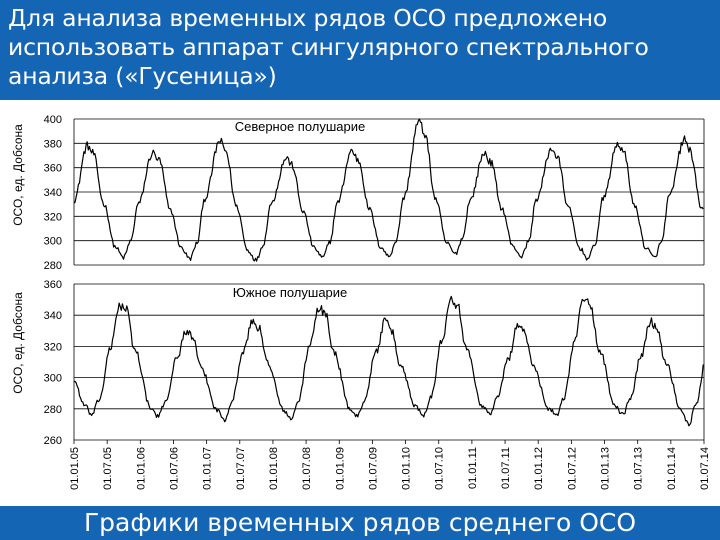 The image size is (720, 540). What do you see at coordinates (307, 468) in the screenshot?
I see `x-tick-label: 01.07.08` at bounding box center [307, 468].